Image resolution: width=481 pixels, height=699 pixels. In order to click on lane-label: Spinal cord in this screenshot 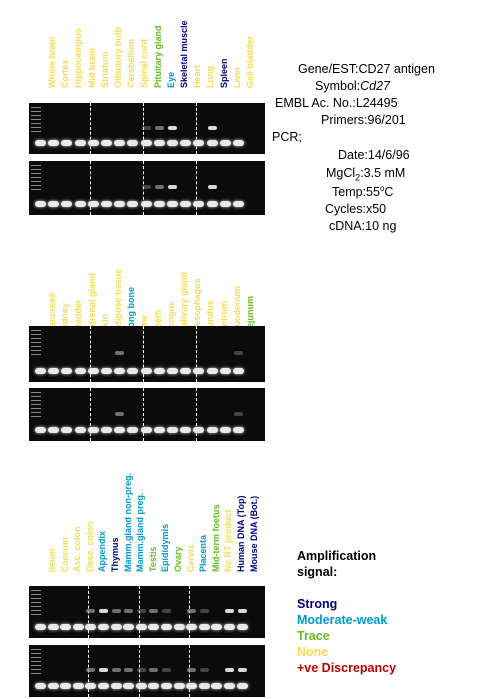, I will do `click(137, 51)`.